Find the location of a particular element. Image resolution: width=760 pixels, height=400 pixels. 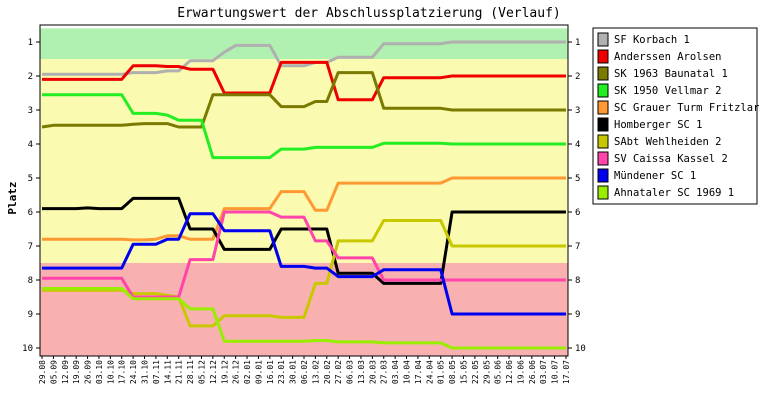

x-tick-label-16: 19.12 is located at coordinates (224, 372).